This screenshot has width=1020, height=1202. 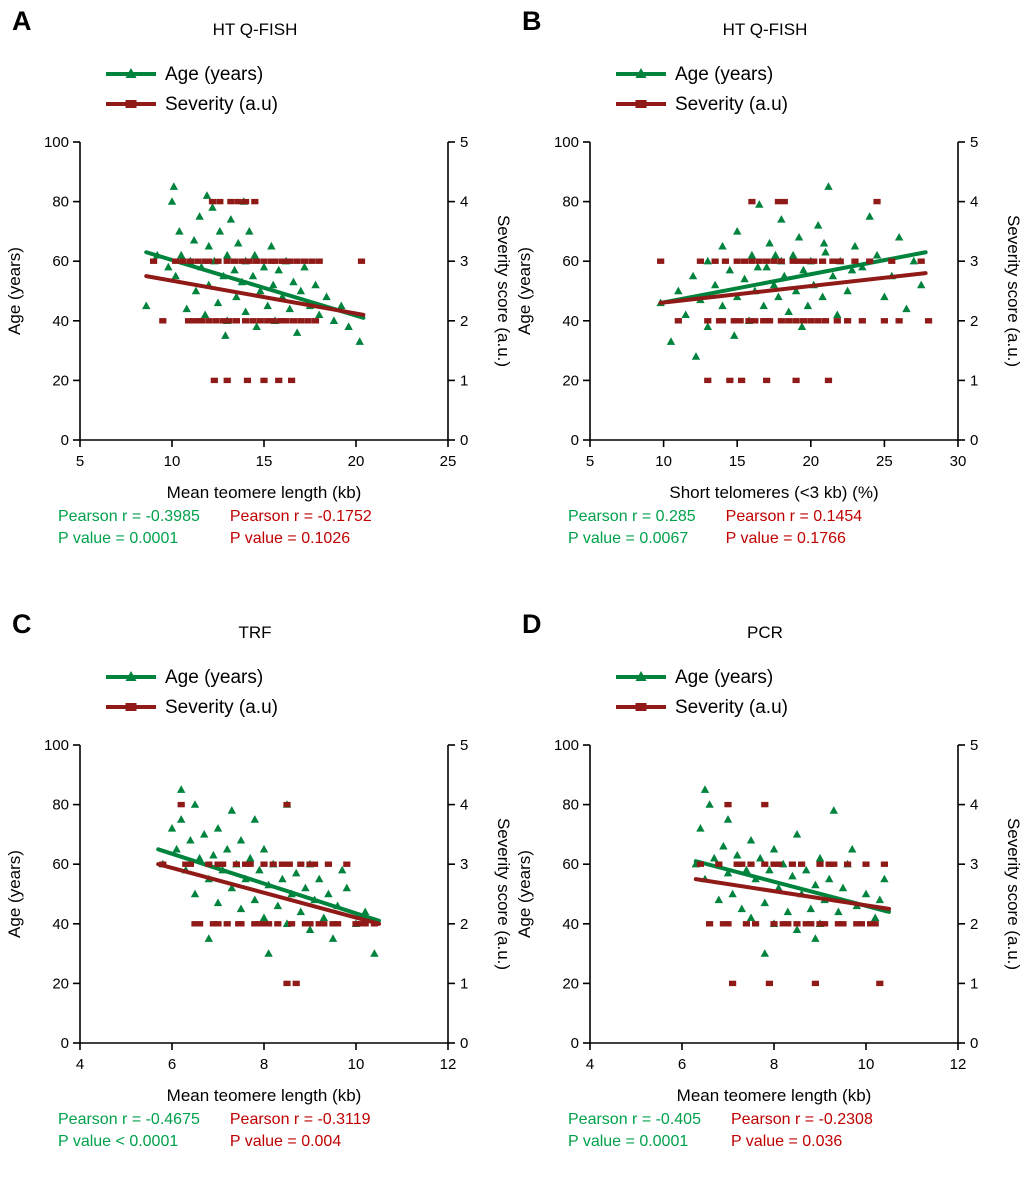 I want to click on pearson-r-age: Pearson r = -0.4675, so click(x=129, y=1119).